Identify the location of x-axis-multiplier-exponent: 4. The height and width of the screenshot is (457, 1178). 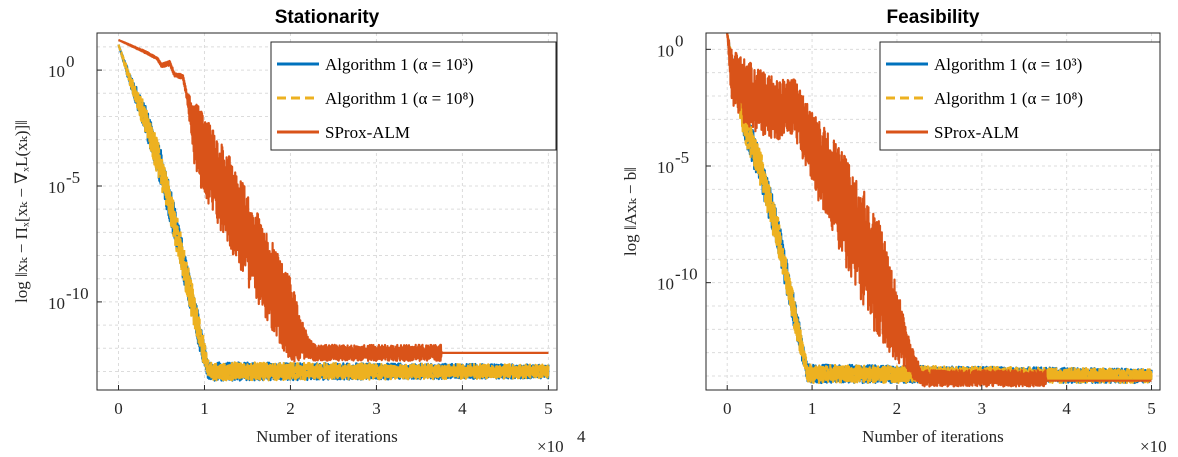
(581, 436).